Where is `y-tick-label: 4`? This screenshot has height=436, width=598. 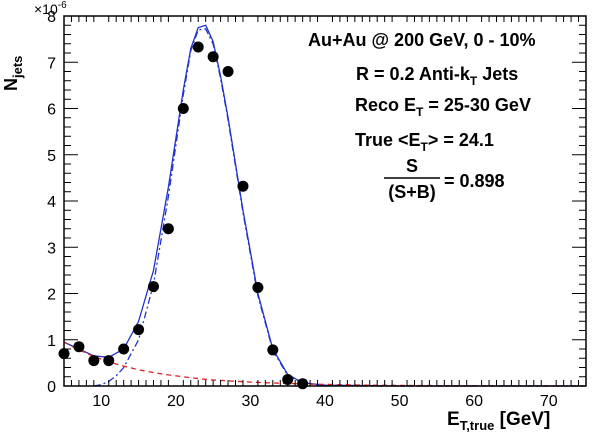 y-tick-label: 4 is located at coordinates (51, 202).